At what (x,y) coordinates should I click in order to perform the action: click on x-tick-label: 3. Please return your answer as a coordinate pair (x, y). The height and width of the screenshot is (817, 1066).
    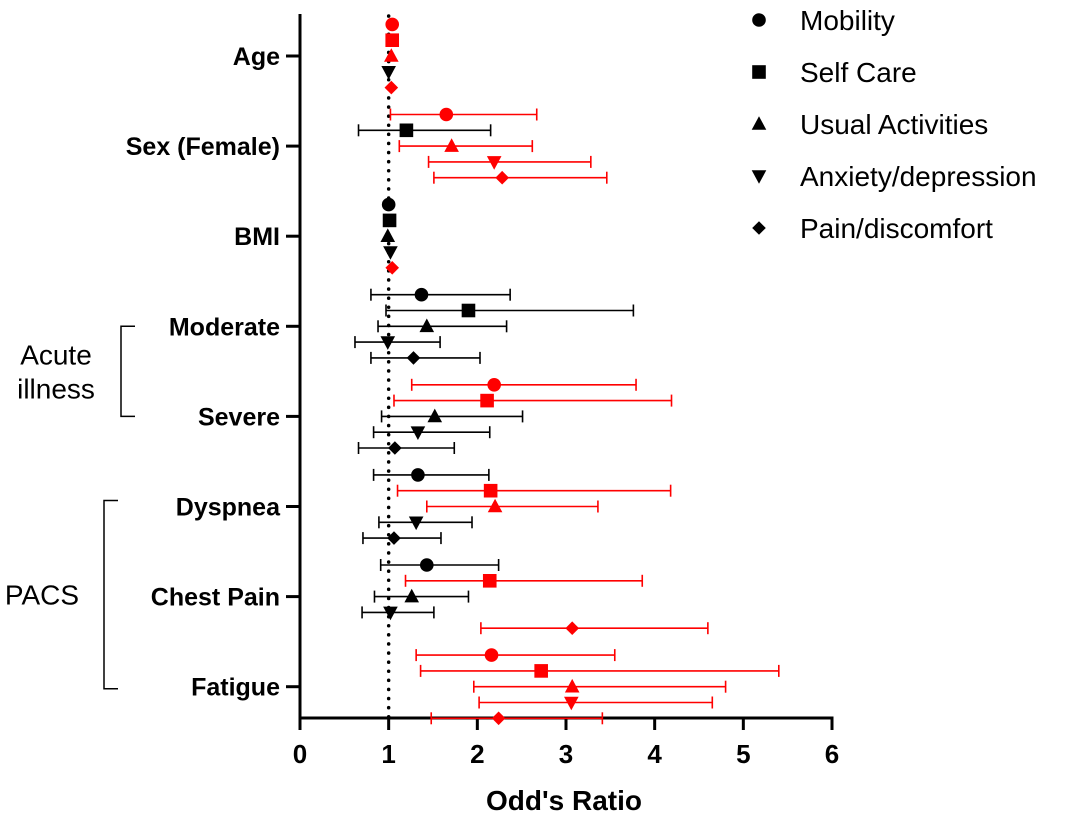
    Looking at the image, I should click on (566, 754).